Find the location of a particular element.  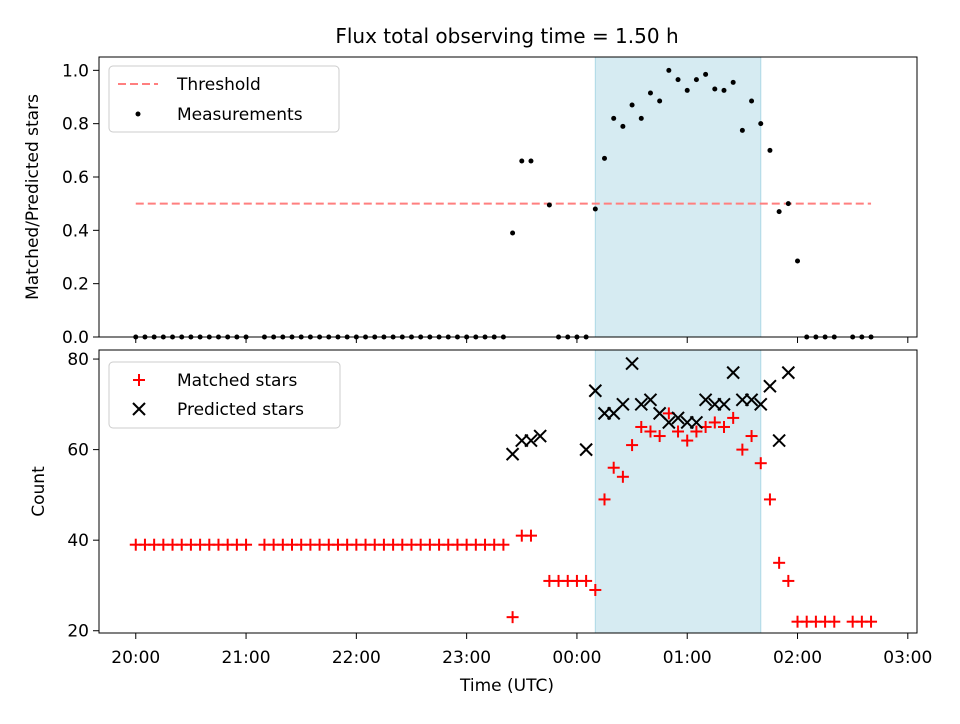

x-tick-label: 01:00 is located at coordinates (687, 658).